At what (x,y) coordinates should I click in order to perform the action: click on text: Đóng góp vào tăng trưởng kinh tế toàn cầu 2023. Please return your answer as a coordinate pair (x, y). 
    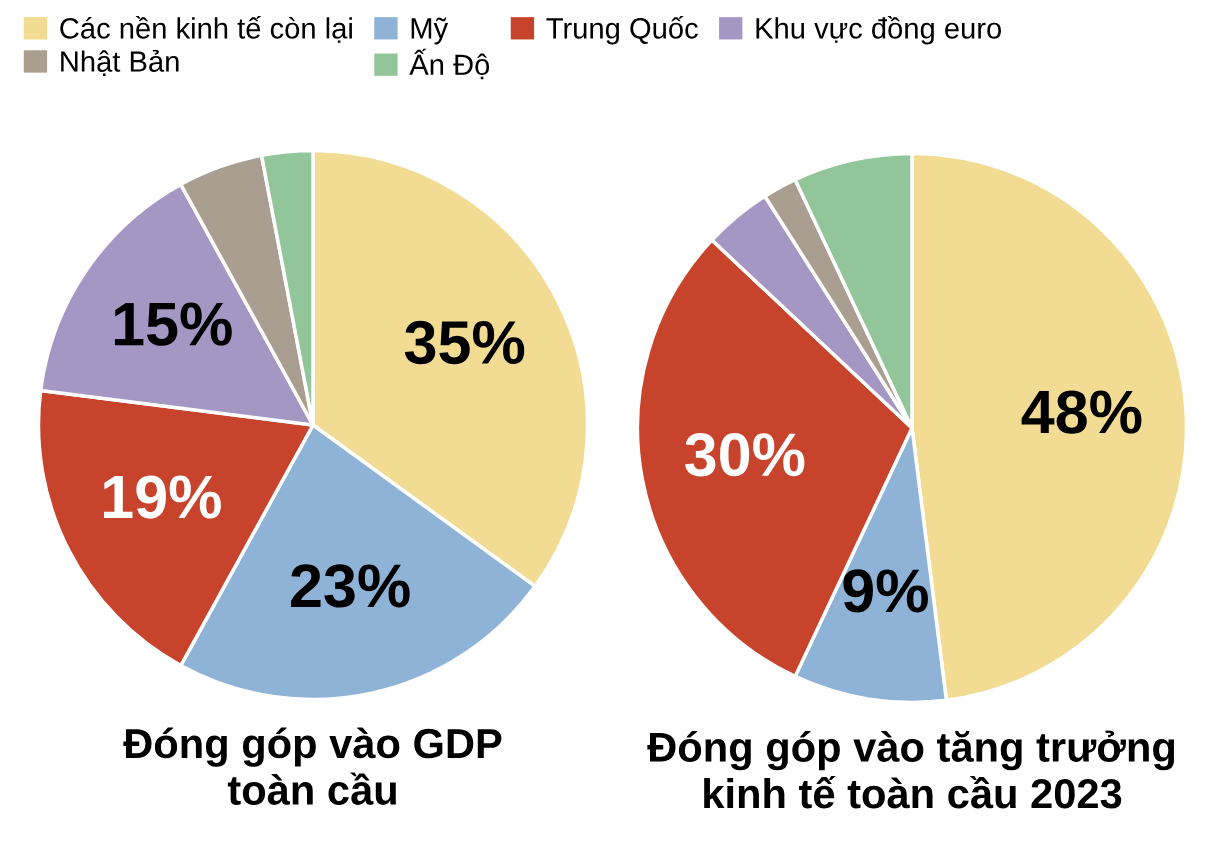
    Looking at the image, I should click on (911, 769).